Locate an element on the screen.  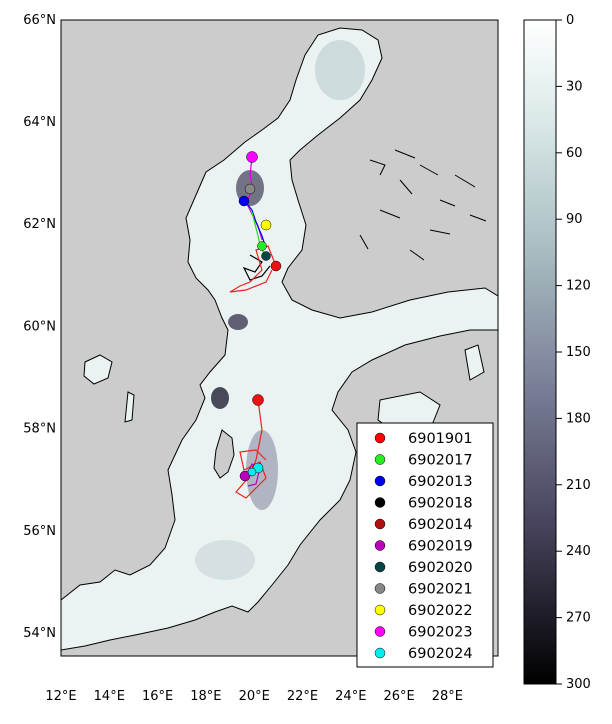
colorbar-tick-label: 0 is located at coordinates (570, 20).